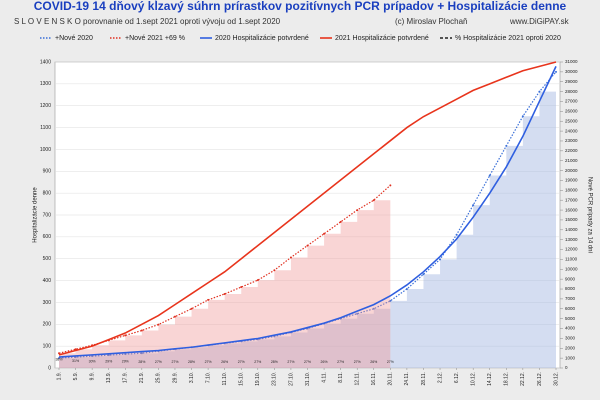 This screenshot has height=400, width=600. Describe the element at coordinates (262, 38) in the screenshot. I see `legend-label: 2020 Hospitalizácie potvrdené` at that location.